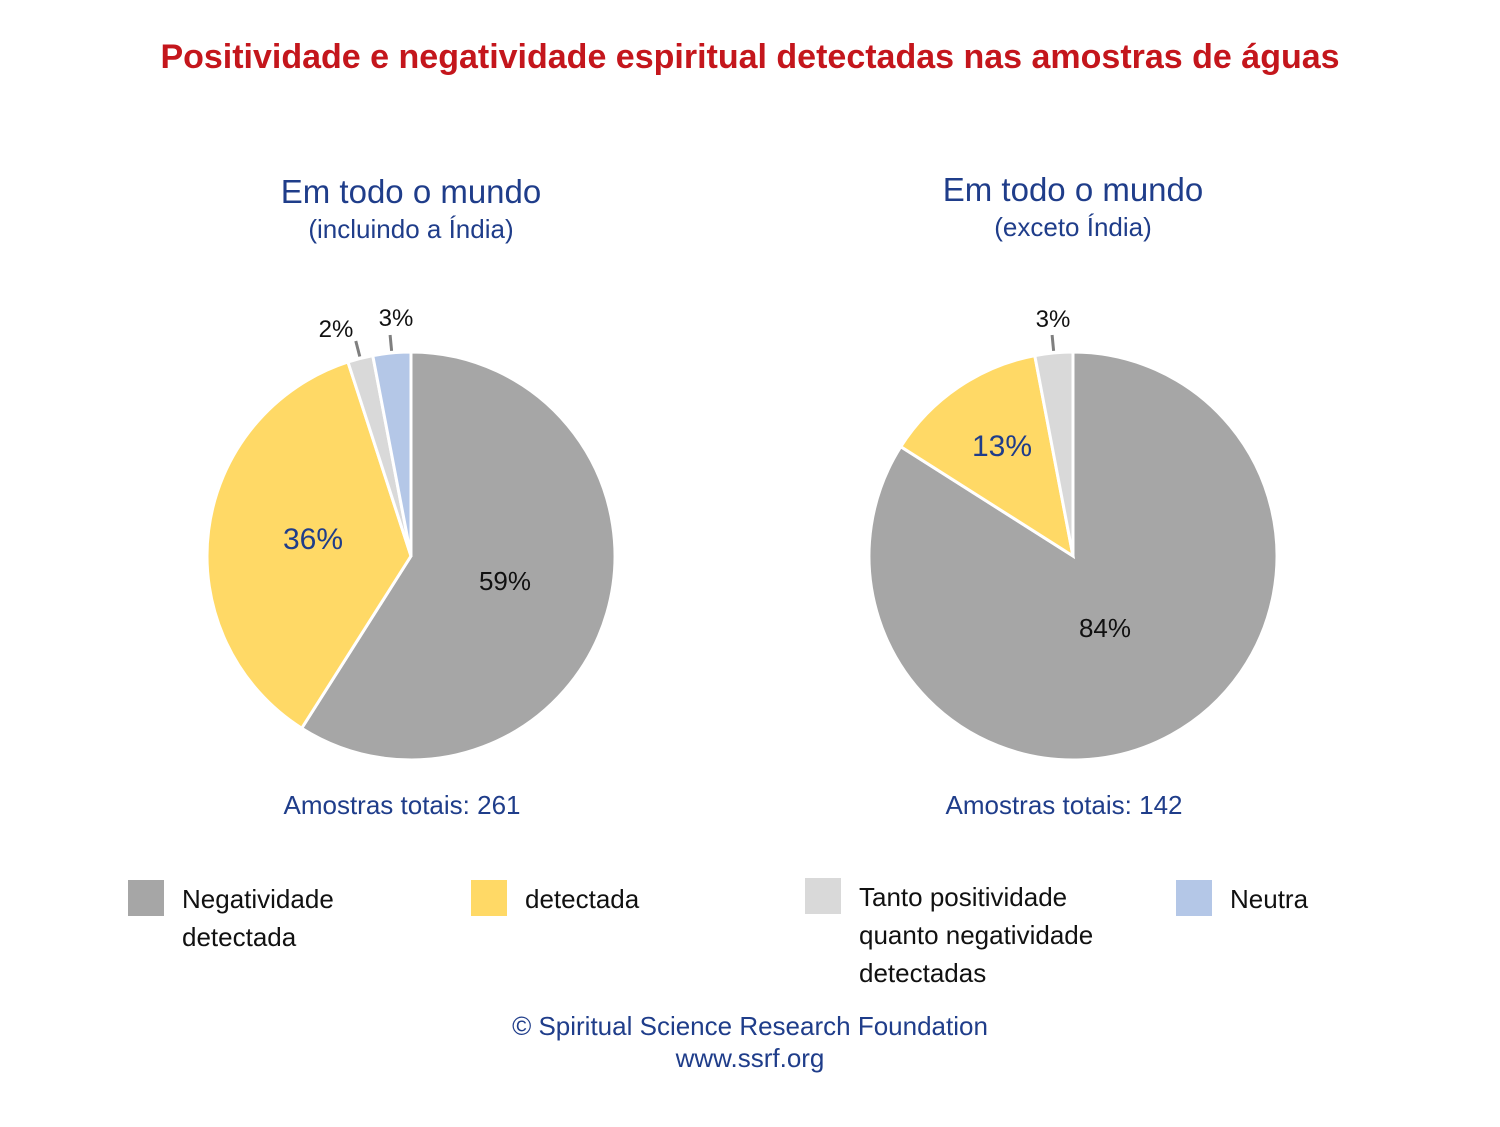  I want to click on legend-label-neutral: Neutra, so click(1269, 899).